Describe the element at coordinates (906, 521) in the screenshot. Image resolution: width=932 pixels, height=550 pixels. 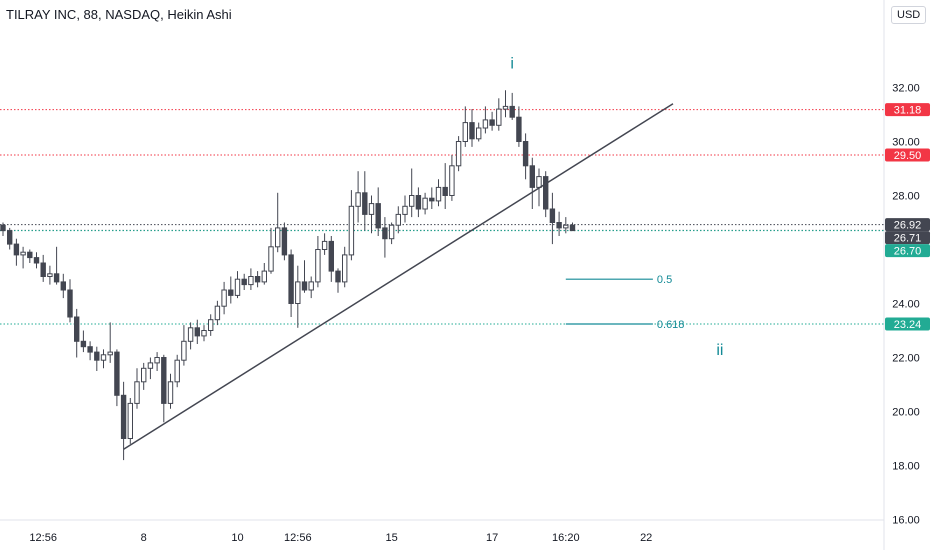
I see `y-tick-label: 16.00` at that location.